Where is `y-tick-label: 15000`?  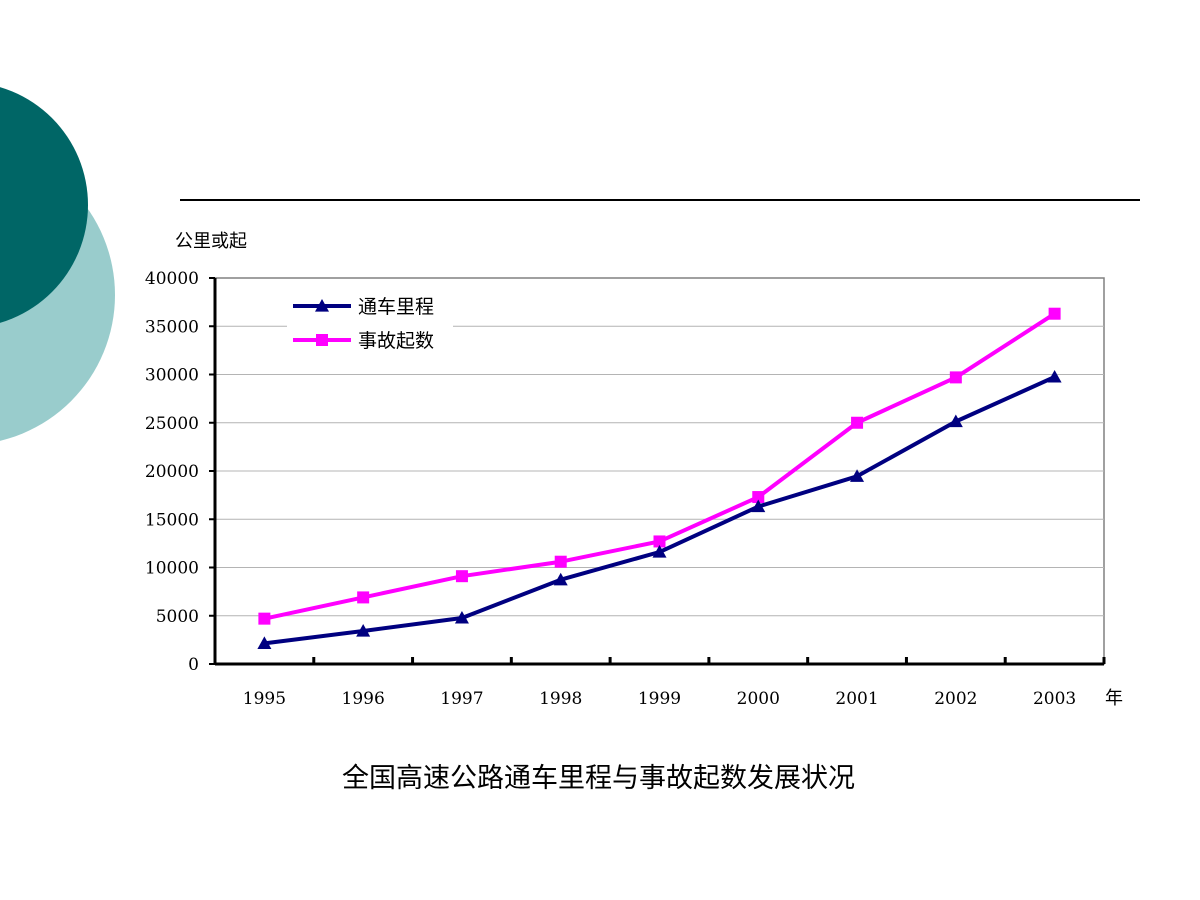
y-tick-label: 15000 is located at coordinates (172, 520).